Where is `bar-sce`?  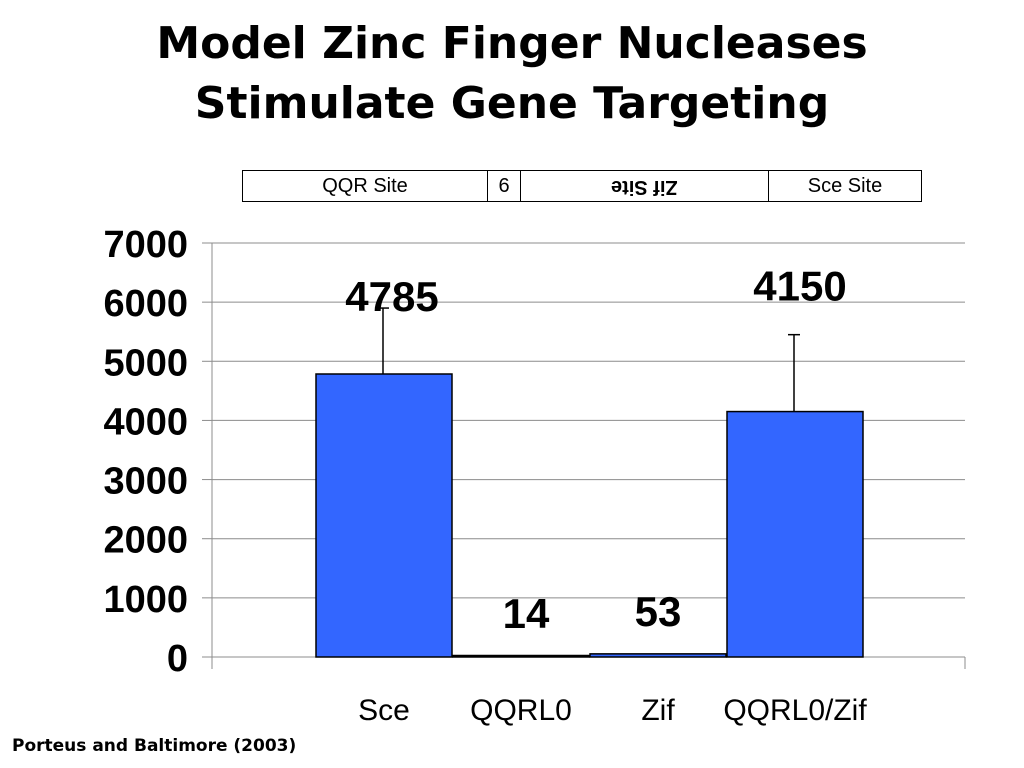
bar-sce is located at coordinates (384, 515).